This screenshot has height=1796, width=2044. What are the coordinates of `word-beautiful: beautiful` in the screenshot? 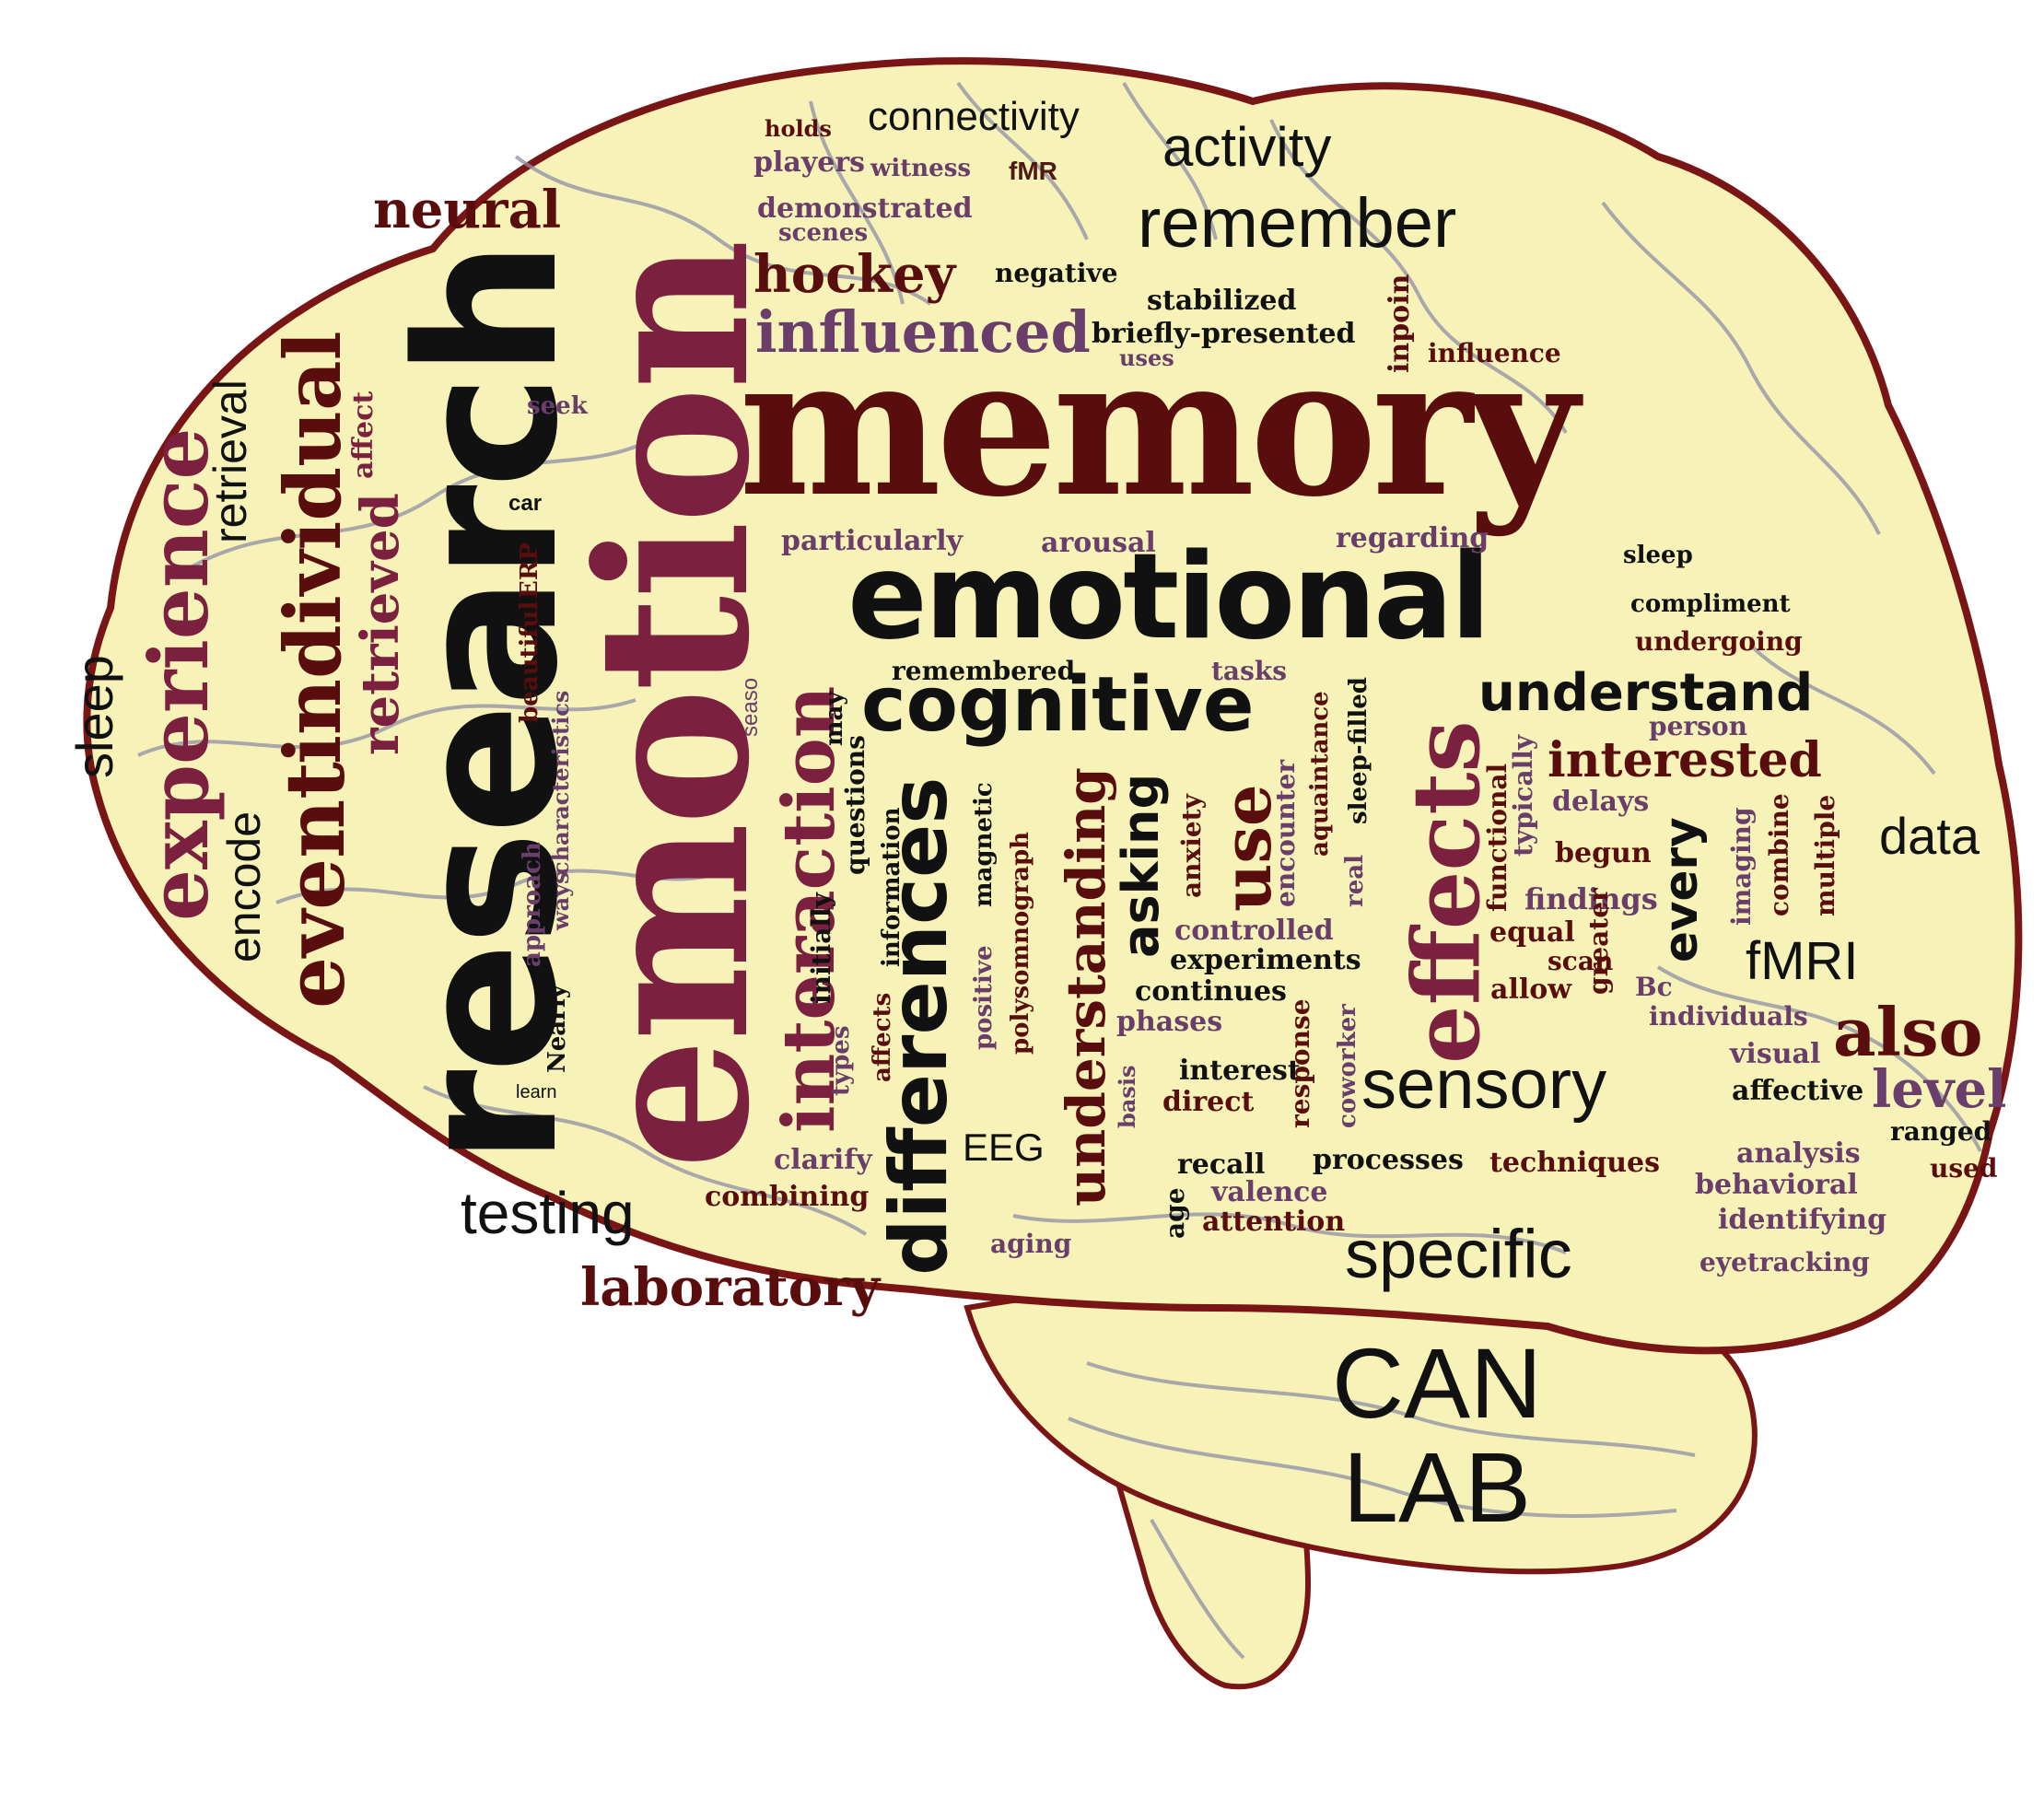 It's located at (529, 662).